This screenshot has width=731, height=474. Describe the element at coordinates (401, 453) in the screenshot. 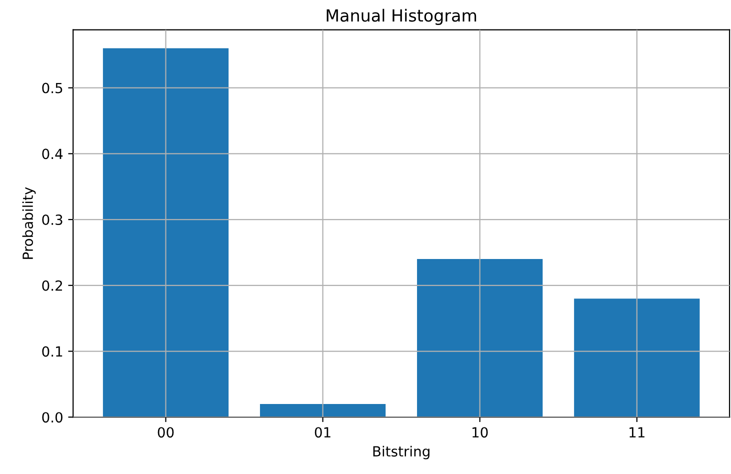

I see `x-axis-title: Bitstring` at that location.